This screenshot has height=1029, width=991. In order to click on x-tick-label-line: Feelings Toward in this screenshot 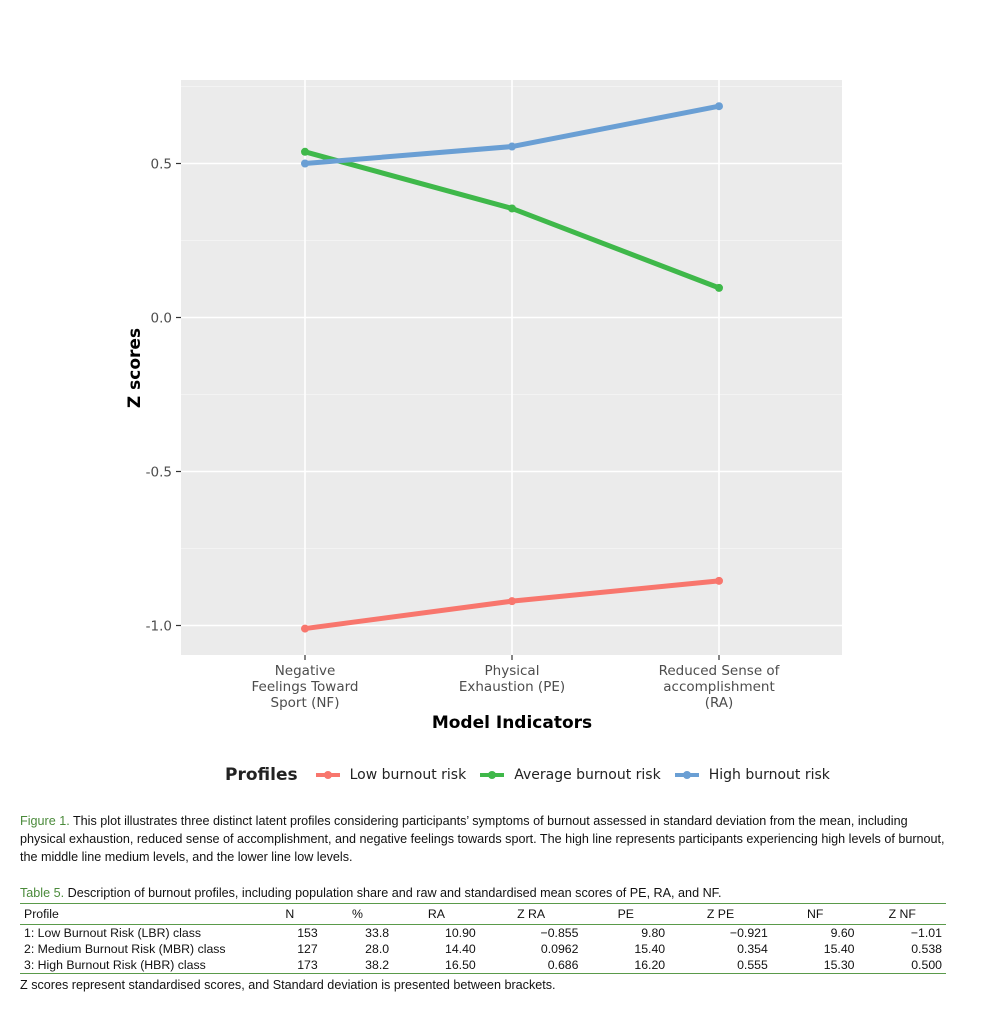, I will do `click(305, 687)`.